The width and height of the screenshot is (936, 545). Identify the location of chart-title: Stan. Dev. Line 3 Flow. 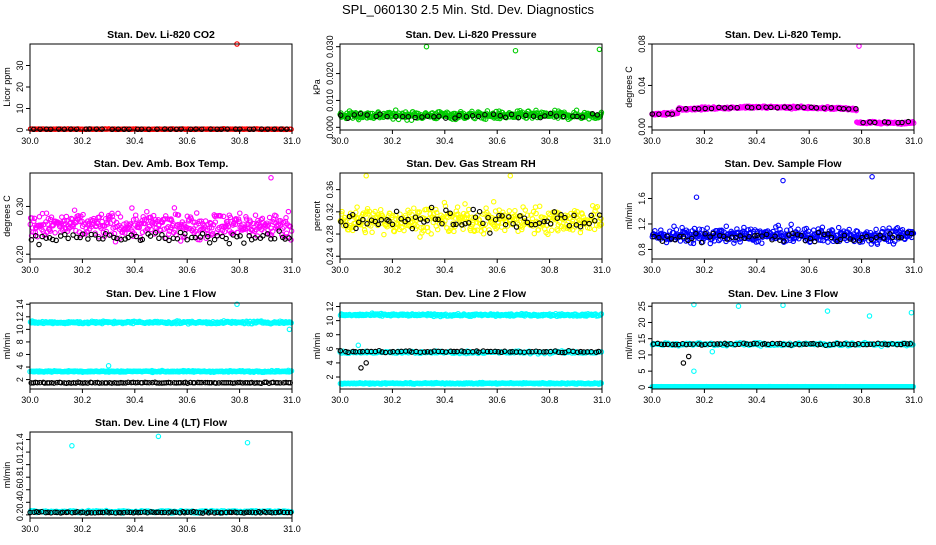
(783, 294).